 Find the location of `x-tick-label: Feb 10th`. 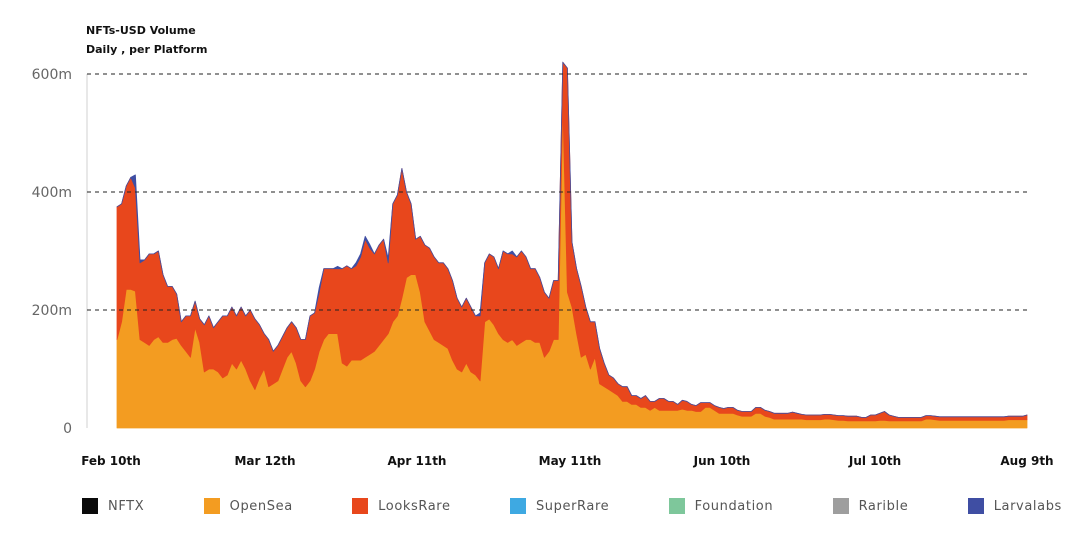

x-tick-label: Feb 10th is located at coordinates (111, 461).